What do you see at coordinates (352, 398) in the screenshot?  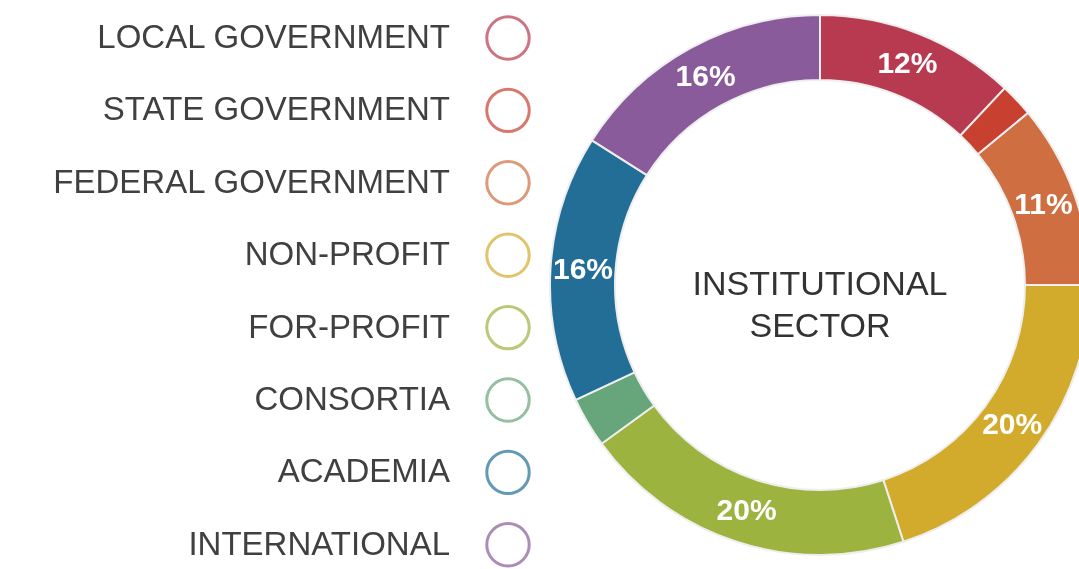 I see `legend-label: CONSORTIA` at bounding box center [352, 398].